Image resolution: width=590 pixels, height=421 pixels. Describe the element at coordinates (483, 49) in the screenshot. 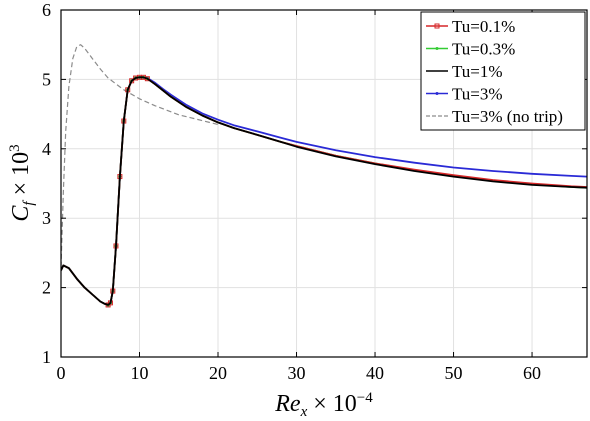

I see `legend-label: Tu=0.3%` at that location.